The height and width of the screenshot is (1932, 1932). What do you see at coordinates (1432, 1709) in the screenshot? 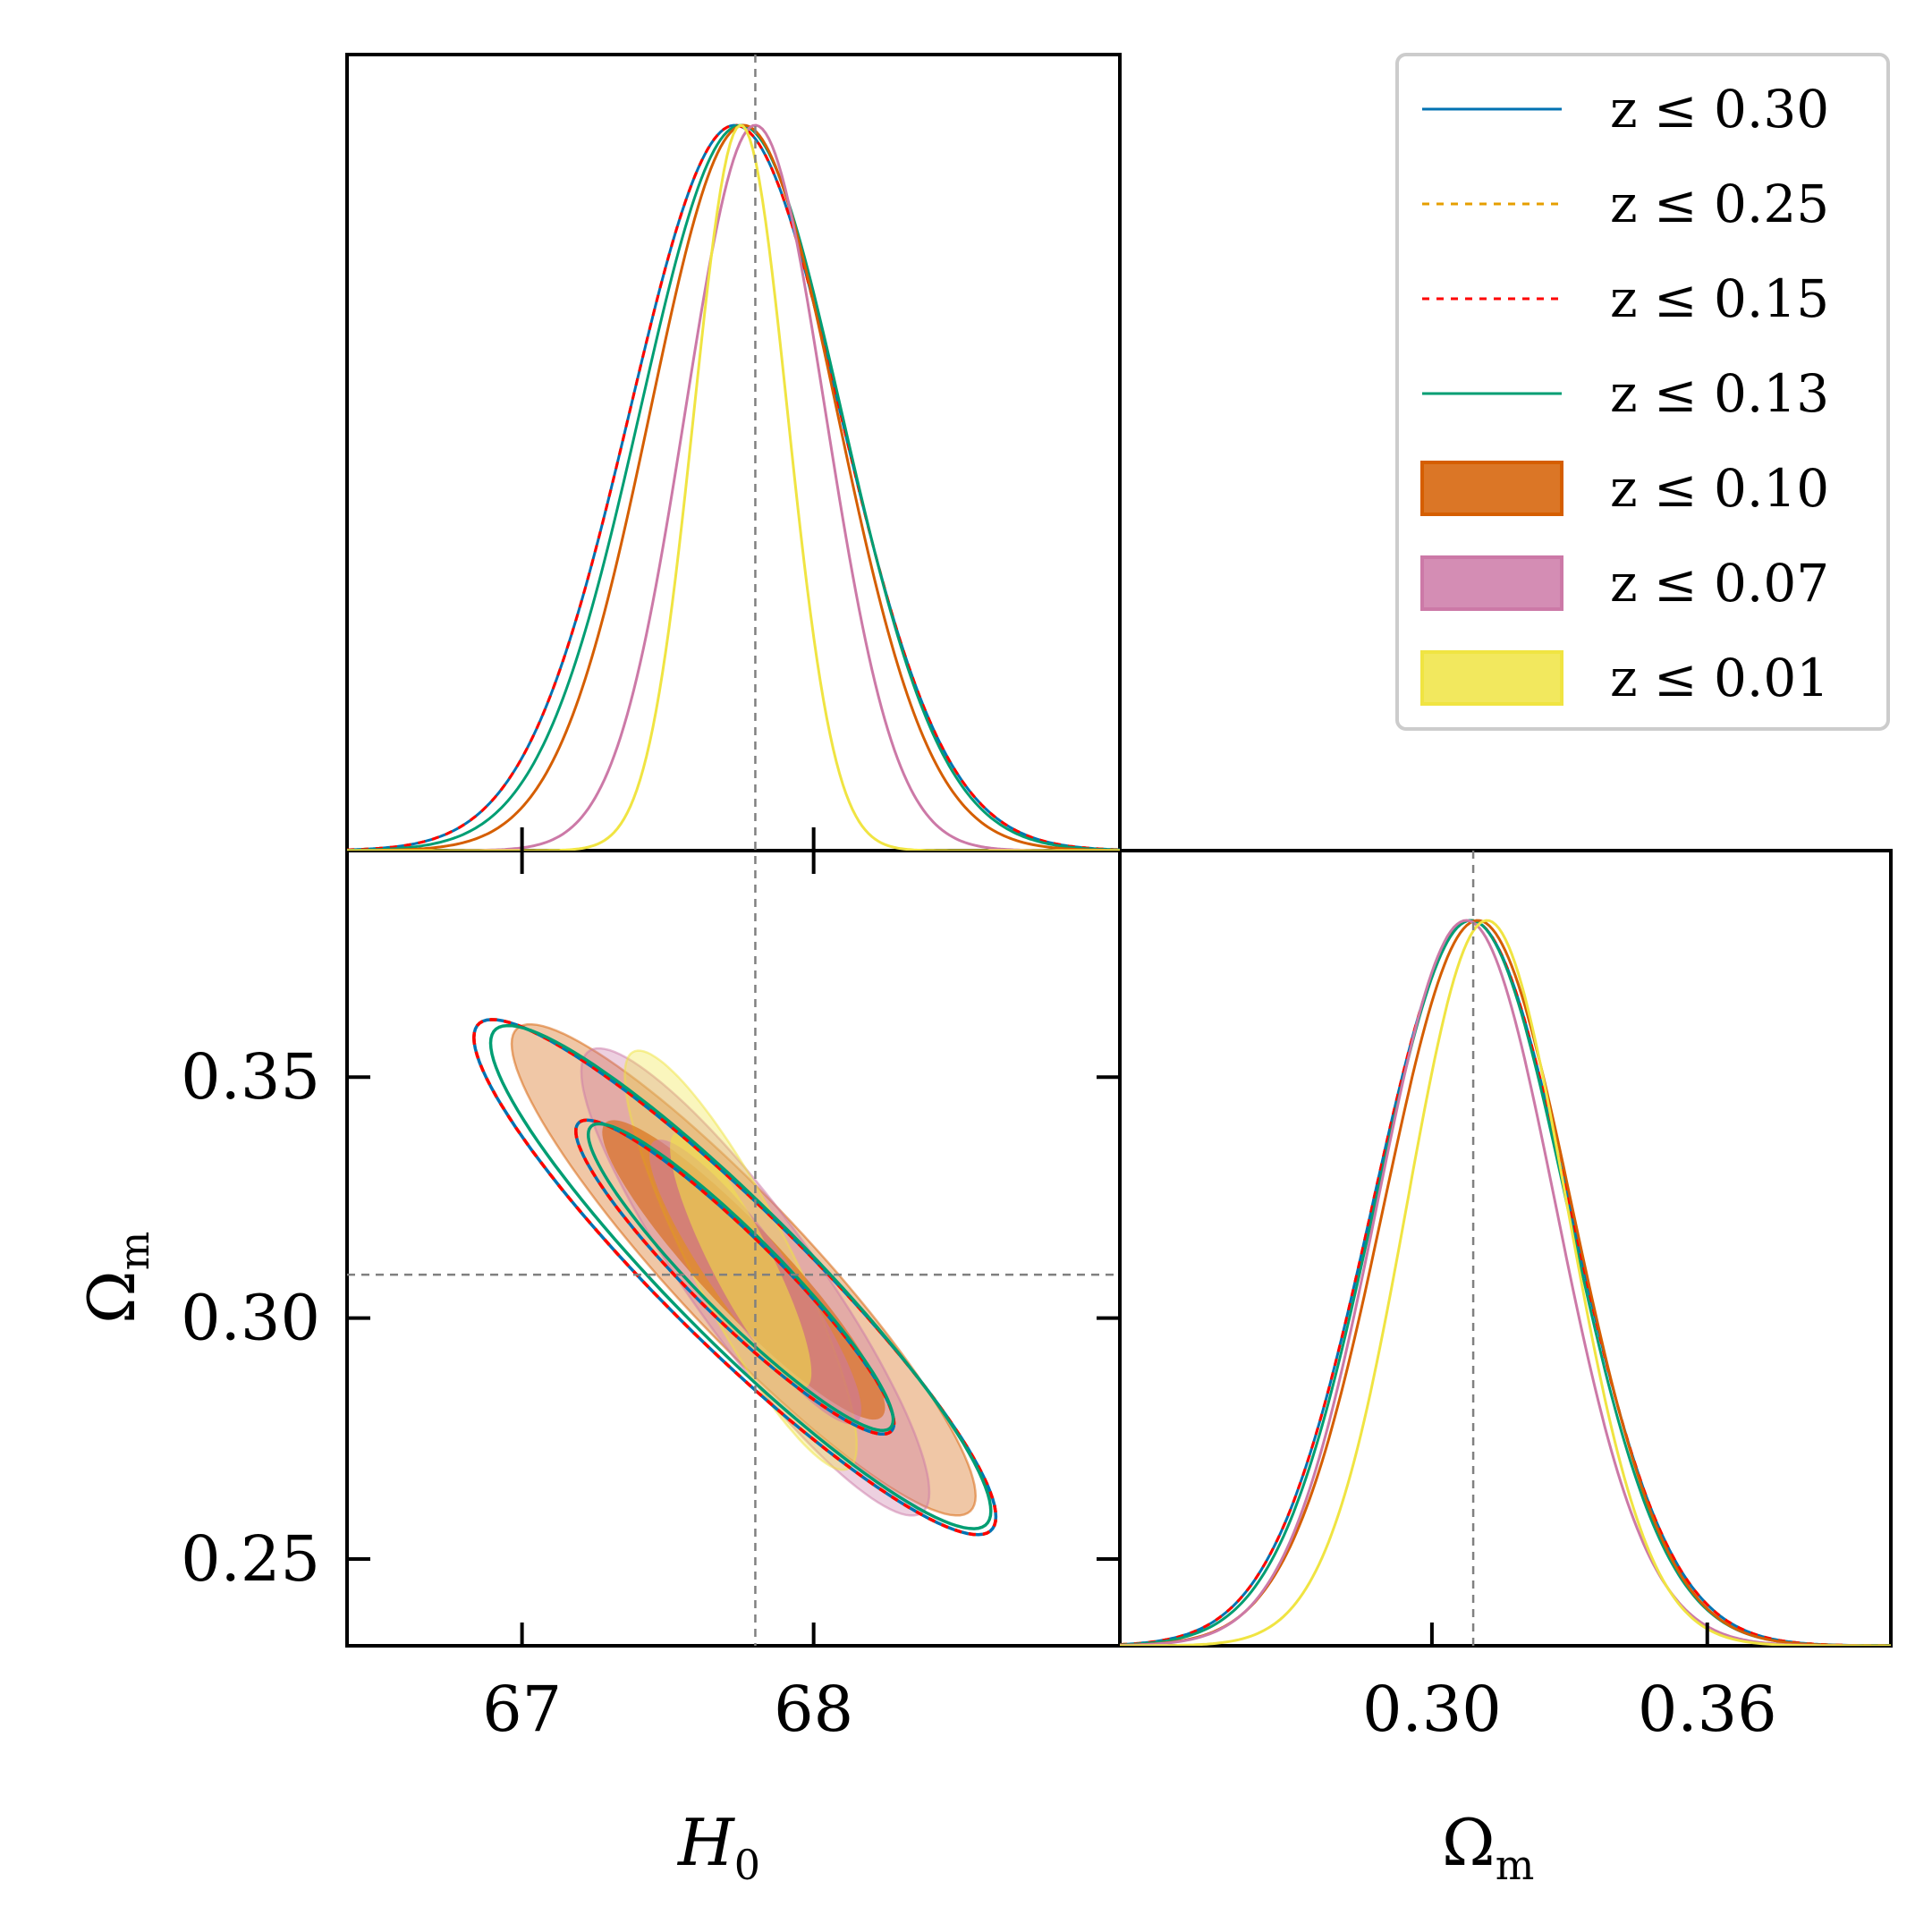
I see `omega-m-diag-tick-label-0.30: 0.30` at bounding box center [1432, 1709].